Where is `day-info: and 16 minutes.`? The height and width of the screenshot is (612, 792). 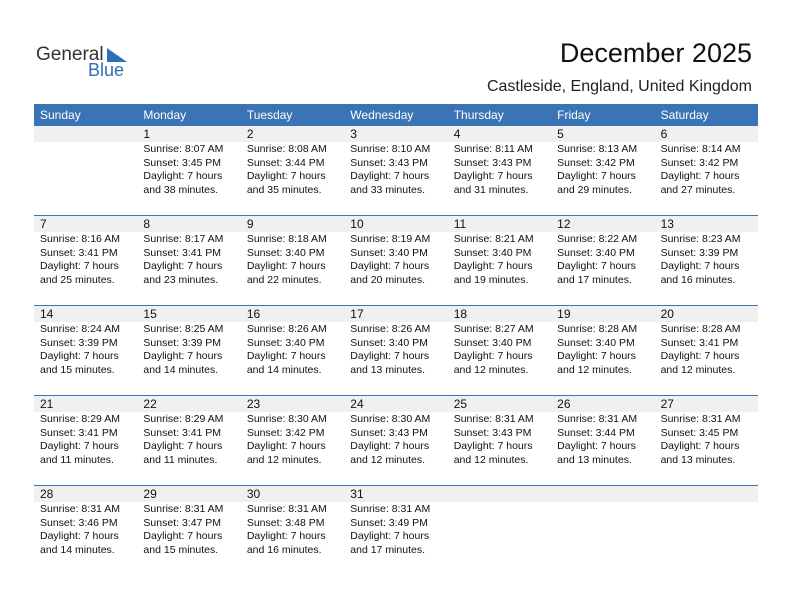
day-info: and 16 minutes. is located at coordinates (284, 549).